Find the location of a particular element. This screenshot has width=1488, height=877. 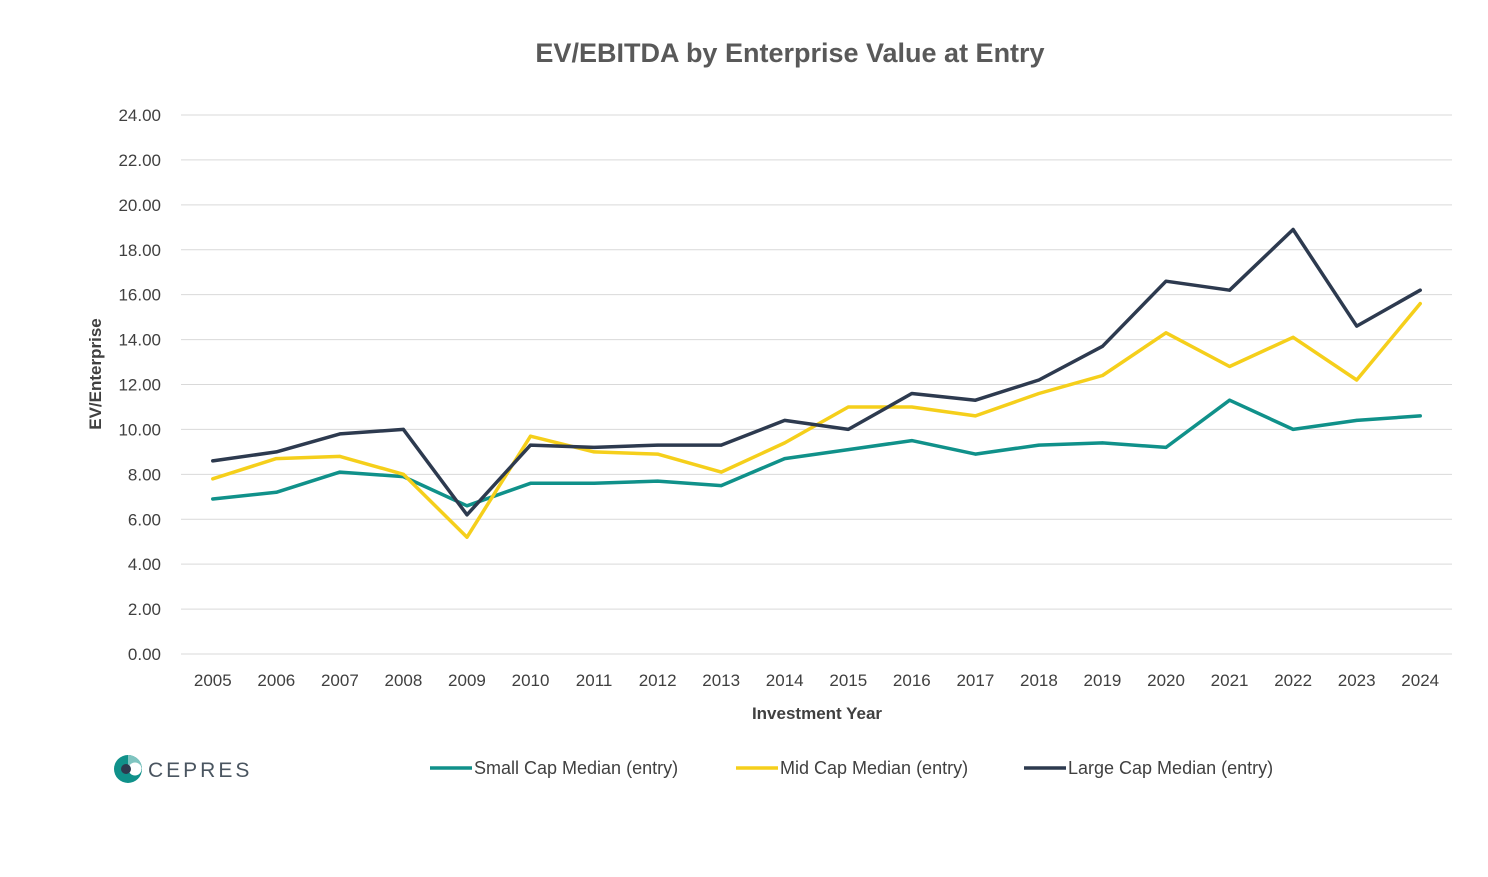

y-tick-label: 8.00 is located at coordinates (144, 474).